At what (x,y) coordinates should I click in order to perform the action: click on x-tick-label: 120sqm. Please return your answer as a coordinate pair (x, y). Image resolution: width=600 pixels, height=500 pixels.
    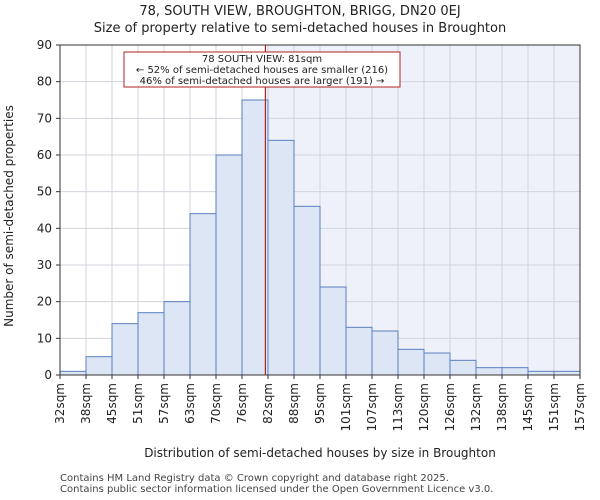
    Looking at the image, I should click on (424, 407).